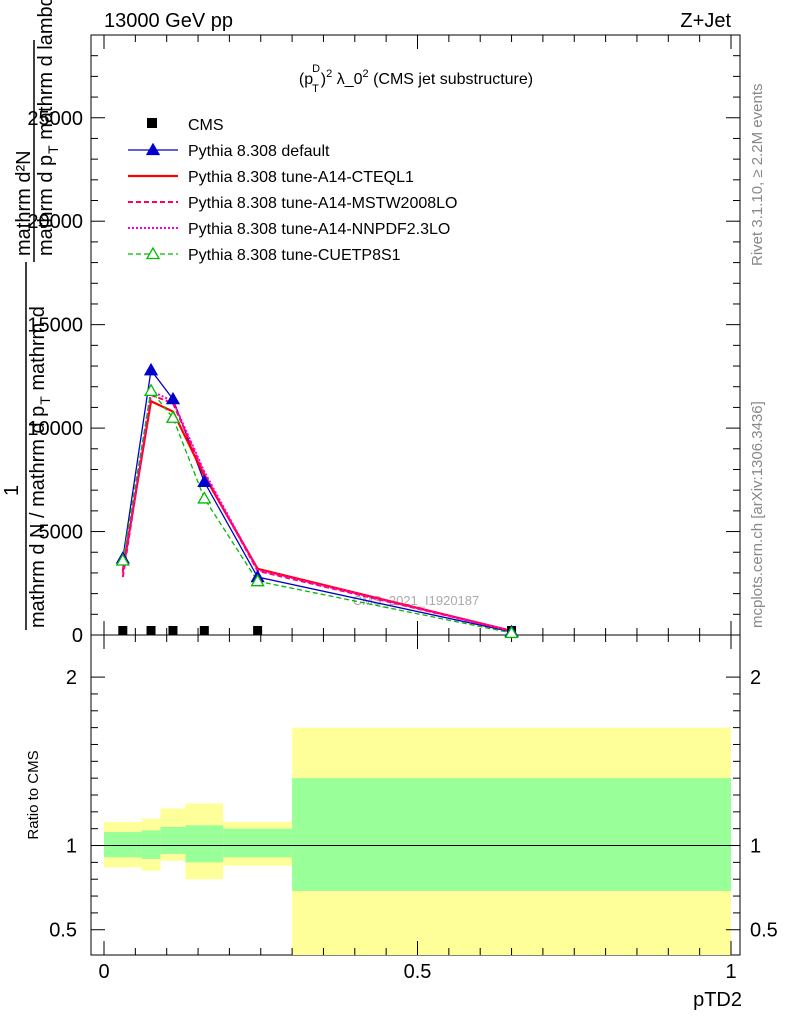 This screenshot has width=786, height=1024. I want to click on x-axis-label: pTD2, so click(717, 1000).